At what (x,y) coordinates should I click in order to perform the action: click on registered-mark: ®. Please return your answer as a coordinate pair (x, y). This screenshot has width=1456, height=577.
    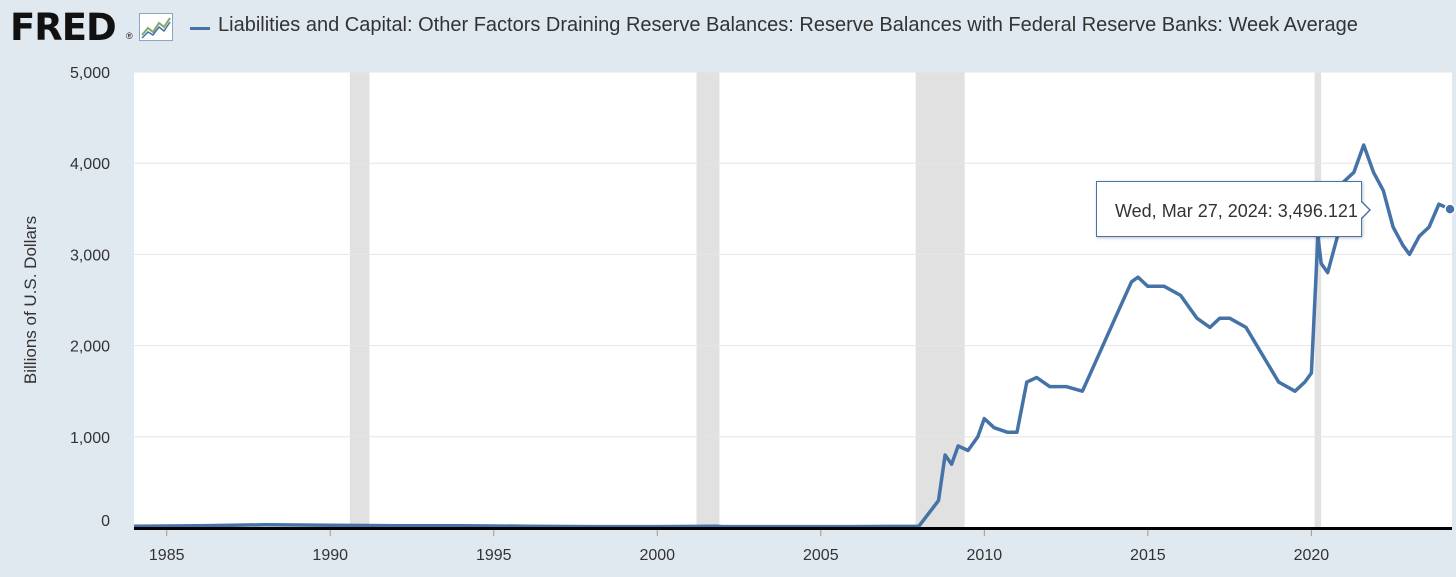
    Looking at the image, I should click on (129, 36).